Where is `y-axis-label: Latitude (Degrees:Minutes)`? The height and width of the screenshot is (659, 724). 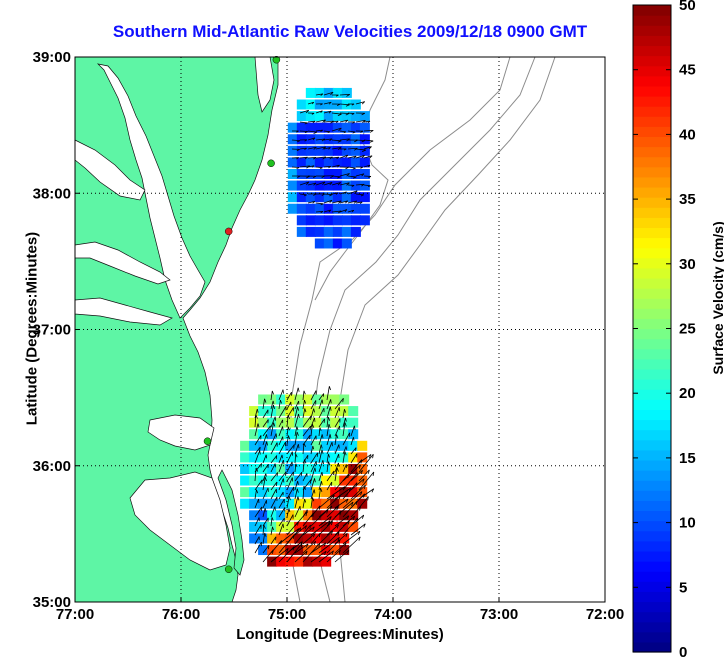
y-axis-label: Latitude (Degrees:Minutes) is located at coordinates (32, 328).